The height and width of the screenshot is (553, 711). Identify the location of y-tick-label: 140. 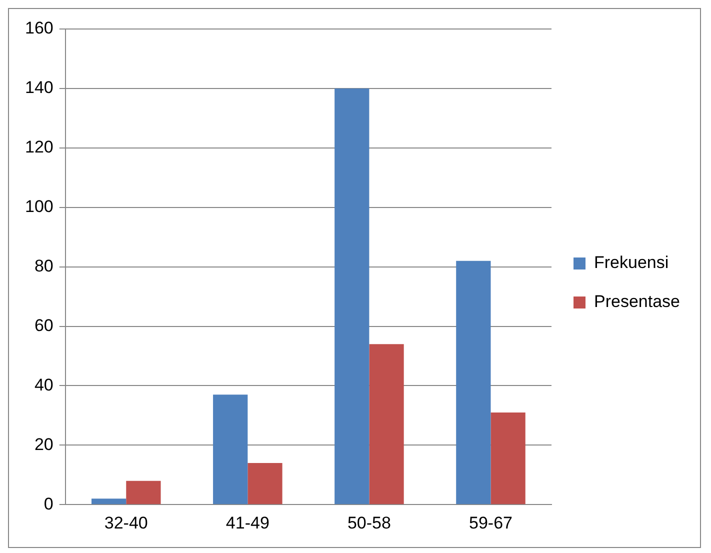
(39, 88).